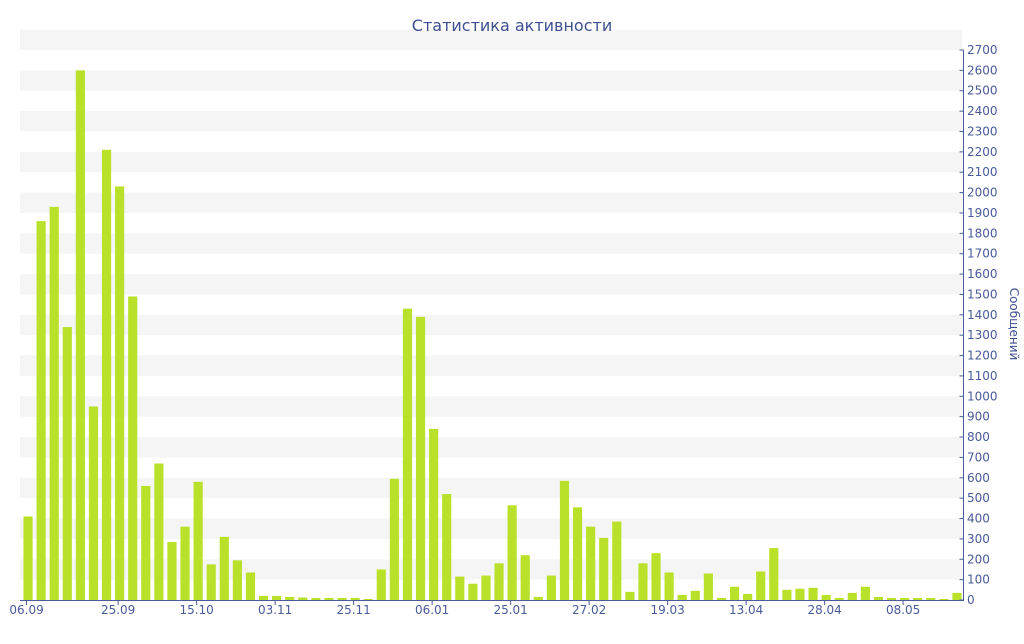 This screenshot has height=644, width=1024. Describe the element at coordinates (196, 610) in the screenshot. I see `x-tick-label: 15.10` at that location.